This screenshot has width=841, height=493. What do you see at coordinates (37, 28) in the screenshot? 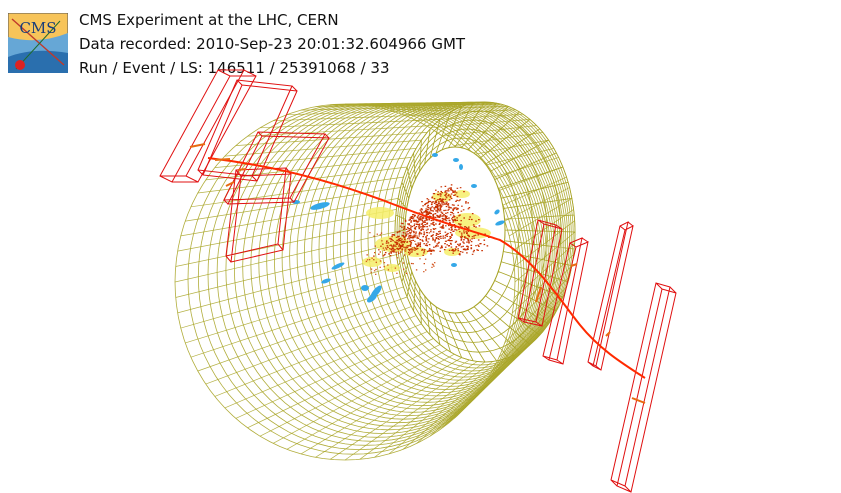
I see `cms-logo-text: CMS` at bounding box center [37, 28].